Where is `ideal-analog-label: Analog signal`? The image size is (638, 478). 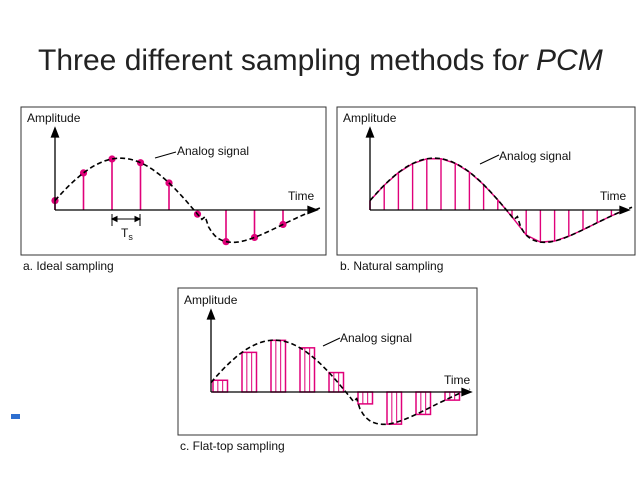 ideal-analog-label: Analog signal is located at coordinates (213, 151).